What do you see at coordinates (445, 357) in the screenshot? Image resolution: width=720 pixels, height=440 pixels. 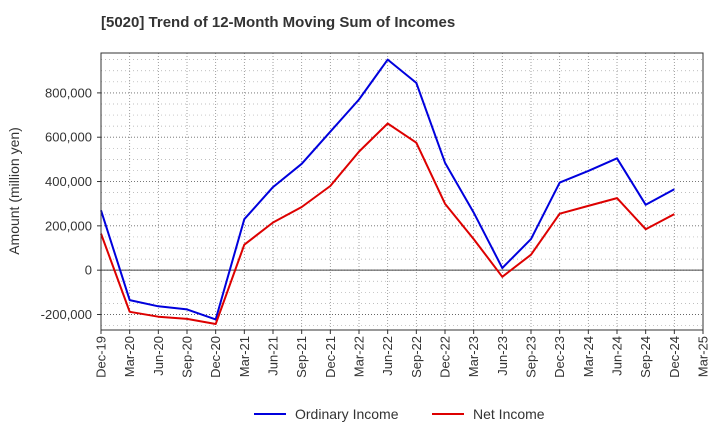 I see `x-tick-label: Dec-22` at bounding box center [445, 357].